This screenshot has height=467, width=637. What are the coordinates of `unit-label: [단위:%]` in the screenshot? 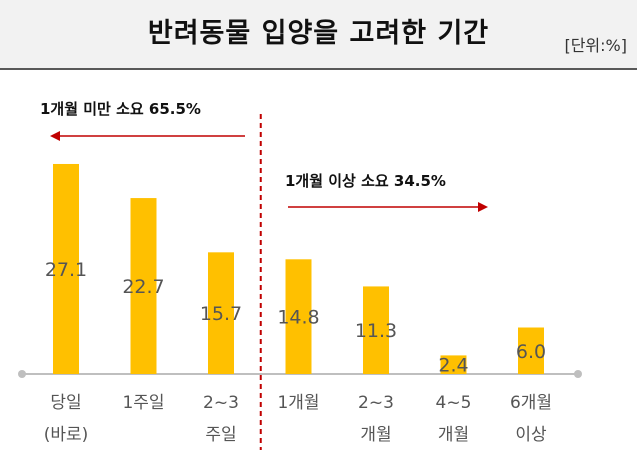 It's located at (595, 45).